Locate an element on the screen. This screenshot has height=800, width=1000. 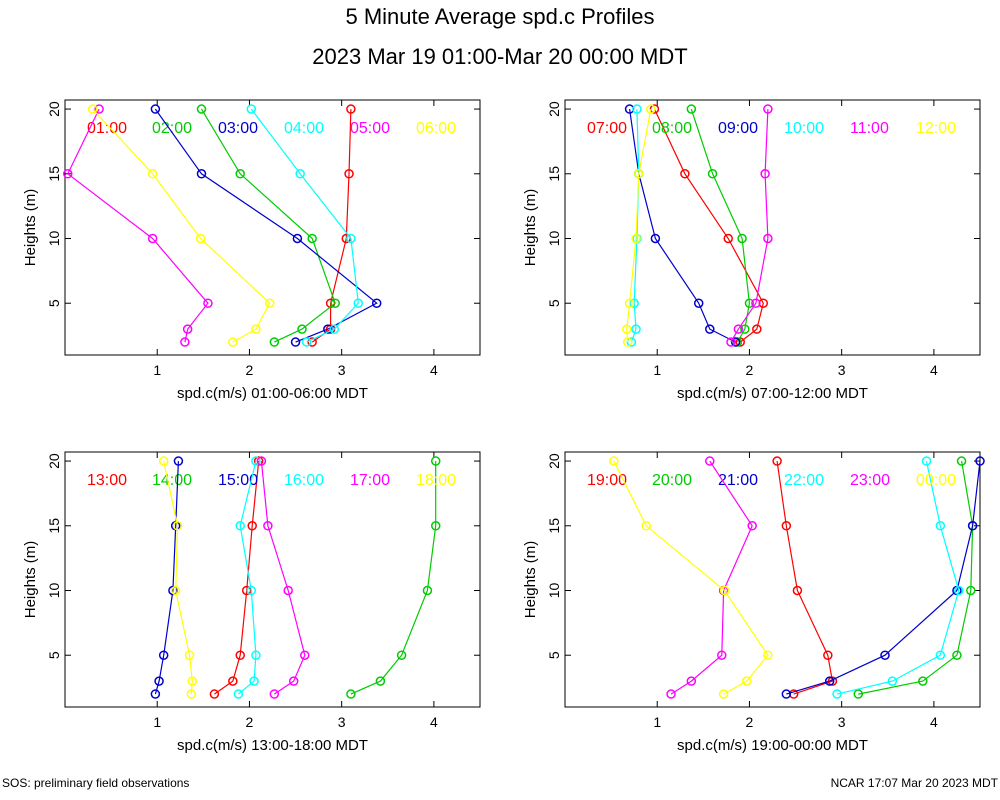
legend-entry: 18:00 is located at coordinates (436, 480).